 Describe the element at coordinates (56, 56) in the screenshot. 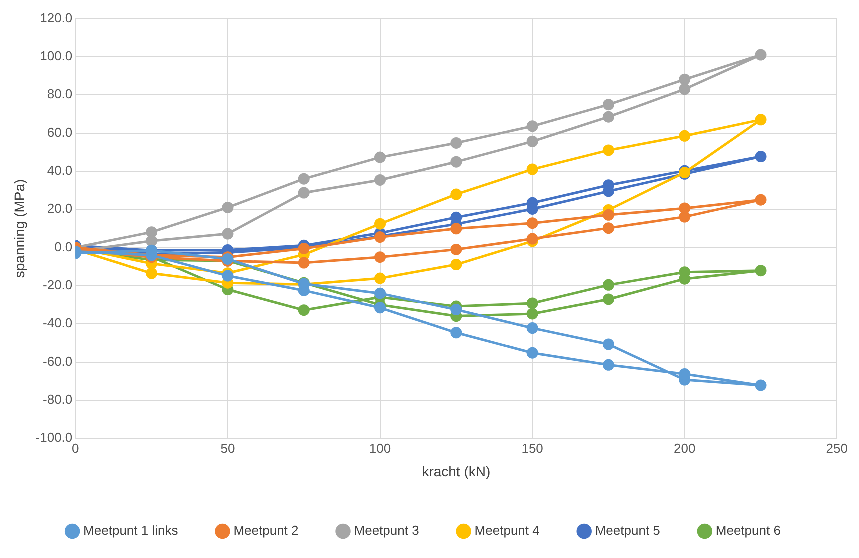

I see `y-tick-label: 100.0` at that location.